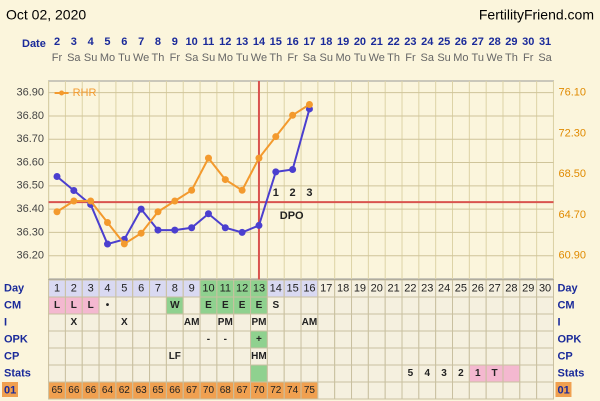  What do you see at coordinates (565, 305) in the screenshot?
I see `row-label: CM` at bounding box center [565, 305].